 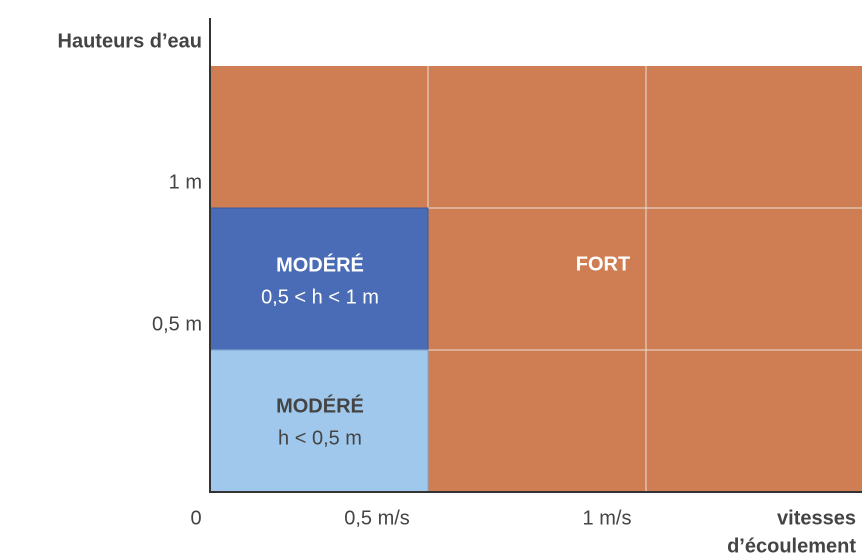 What do you see at coordinates (185, 182) in the screenshot?
I see `y-tick-label: 1 m` at bounding box center [185, 182].